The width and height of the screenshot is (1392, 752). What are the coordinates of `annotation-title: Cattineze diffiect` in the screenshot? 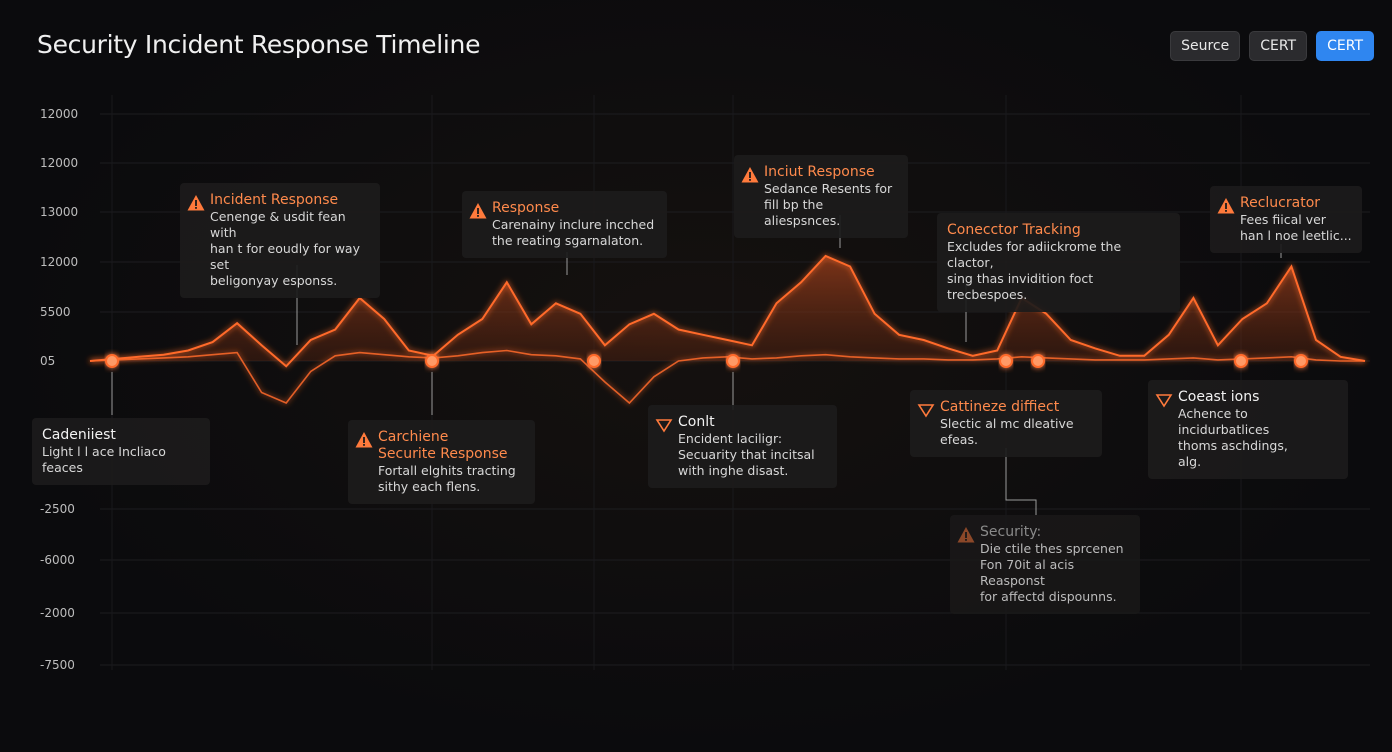 It's located at (1000, 407).